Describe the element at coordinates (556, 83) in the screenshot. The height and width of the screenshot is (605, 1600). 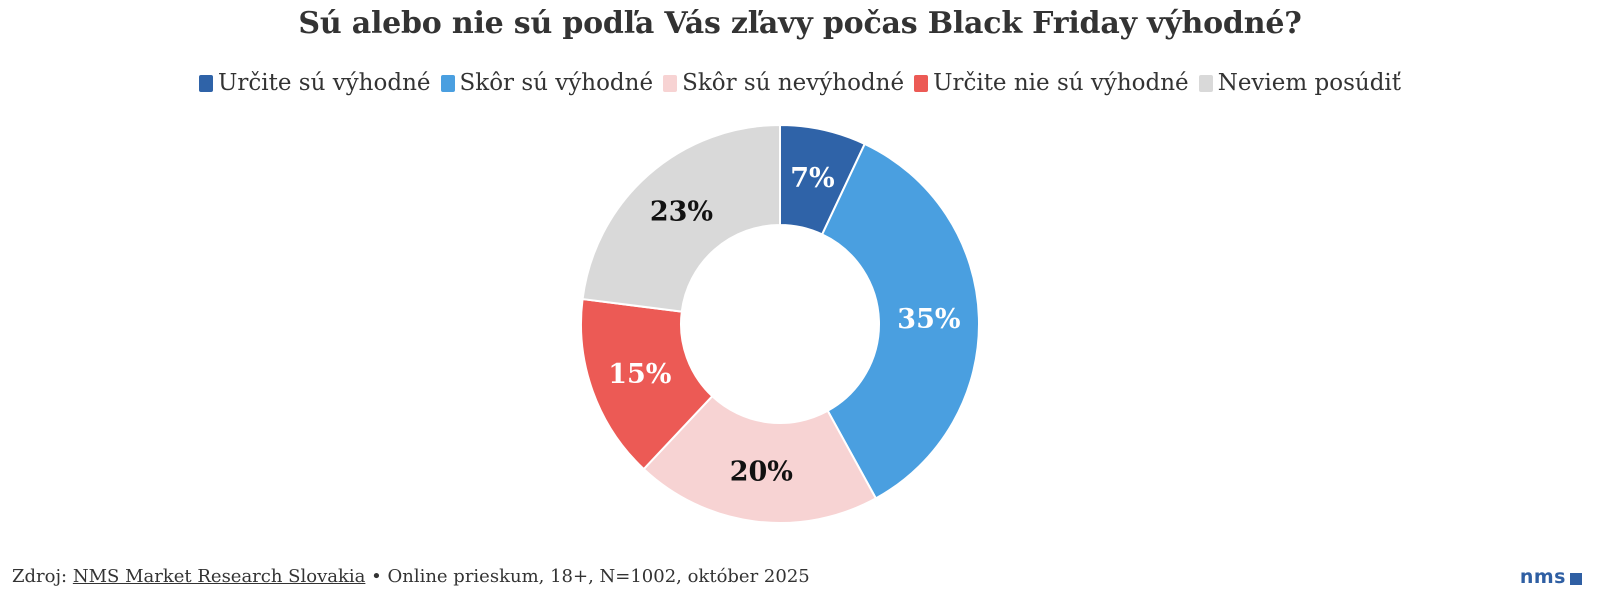
I see `legend-label: Skôr sú výhodné` at that location.